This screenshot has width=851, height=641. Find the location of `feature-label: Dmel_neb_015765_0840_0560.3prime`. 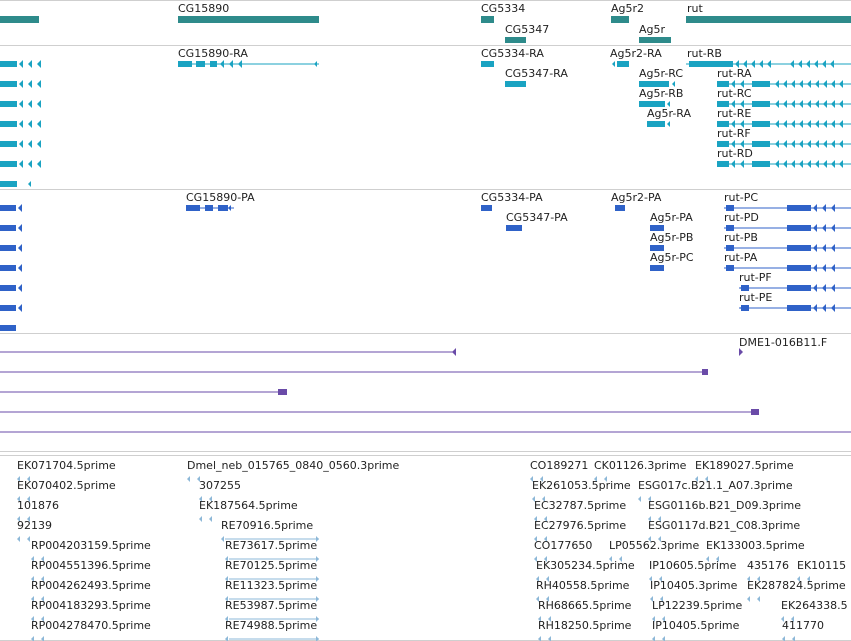

feature-label: Dmel_neb_015765_0840_0560.3prime is located at coordinates (293, 465).